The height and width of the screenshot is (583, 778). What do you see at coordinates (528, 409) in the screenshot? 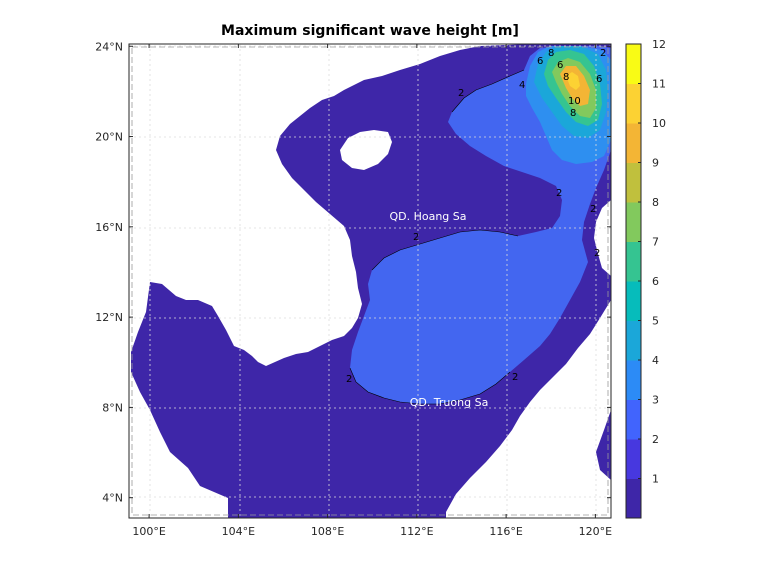
I see `palawan-borneo-coast` at bounding box center [528, 409].